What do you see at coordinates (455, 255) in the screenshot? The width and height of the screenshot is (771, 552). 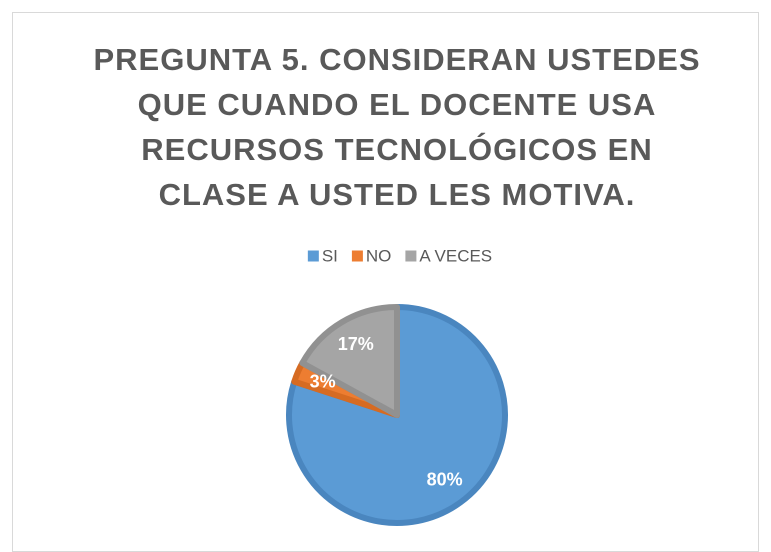 I see `legend-label: A VECES` at bounding box center [455, 255].